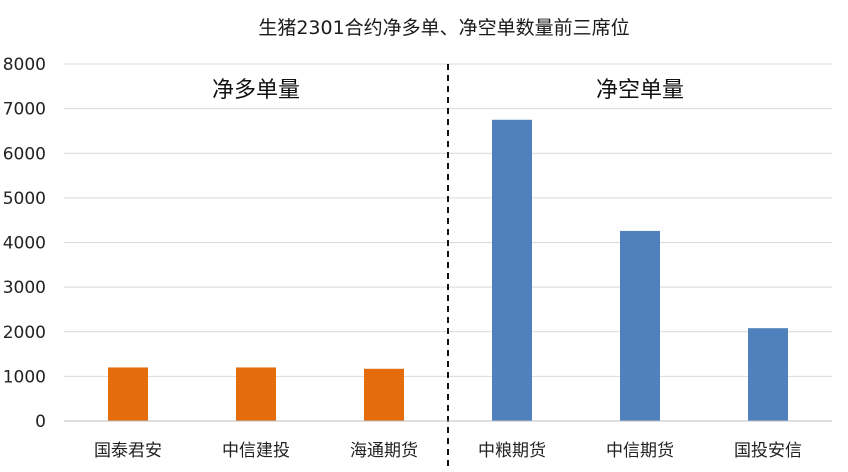 This screenshot has width=848, height=472. I want to click on x-tick-label: 中信建投, so click(256, 451).